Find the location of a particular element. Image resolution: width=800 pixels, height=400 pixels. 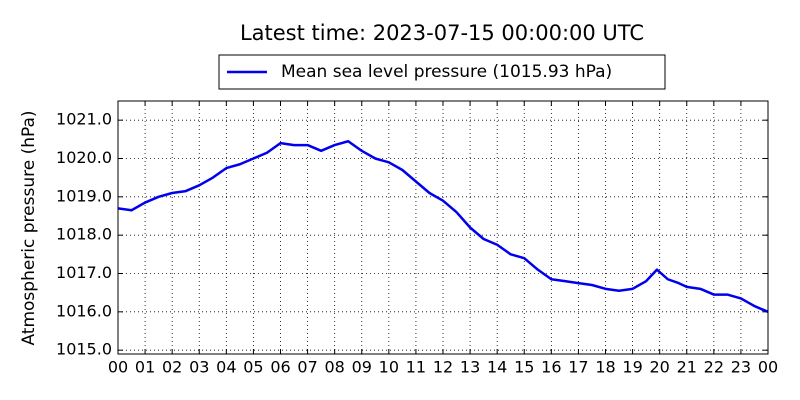

x-tick-label: 20 is located at coordinates (659, 367).